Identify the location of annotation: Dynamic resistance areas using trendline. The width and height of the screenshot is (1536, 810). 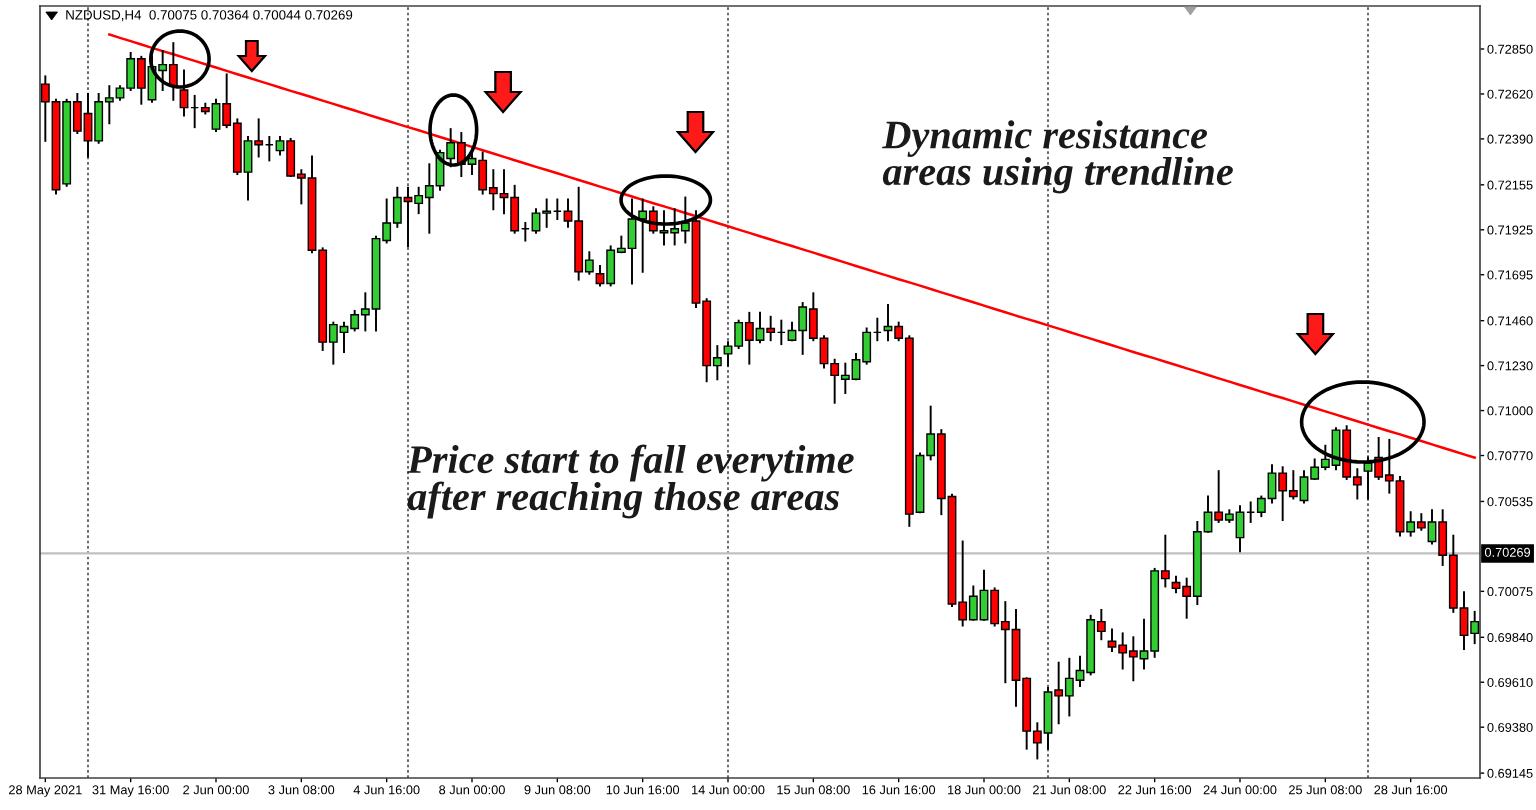
(1057, 157).